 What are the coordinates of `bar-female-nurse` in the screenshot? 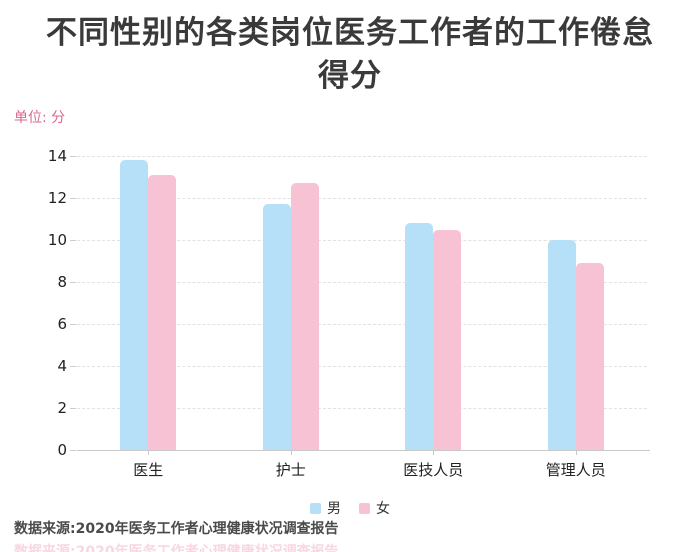 It's located at (304, 316).